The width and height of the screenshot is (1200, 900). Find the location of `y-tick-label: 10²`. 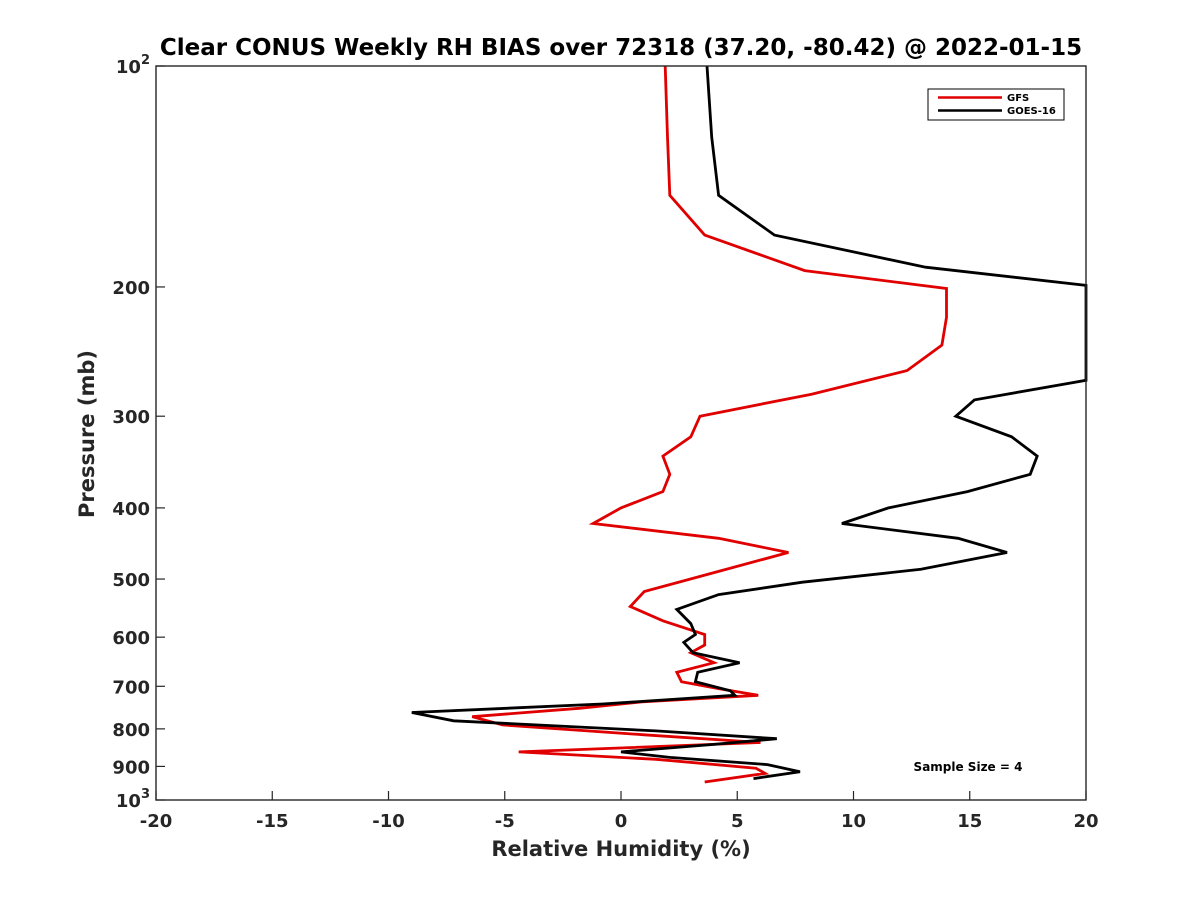

y-tick-label: 10² is located at coordinates (133, 65).